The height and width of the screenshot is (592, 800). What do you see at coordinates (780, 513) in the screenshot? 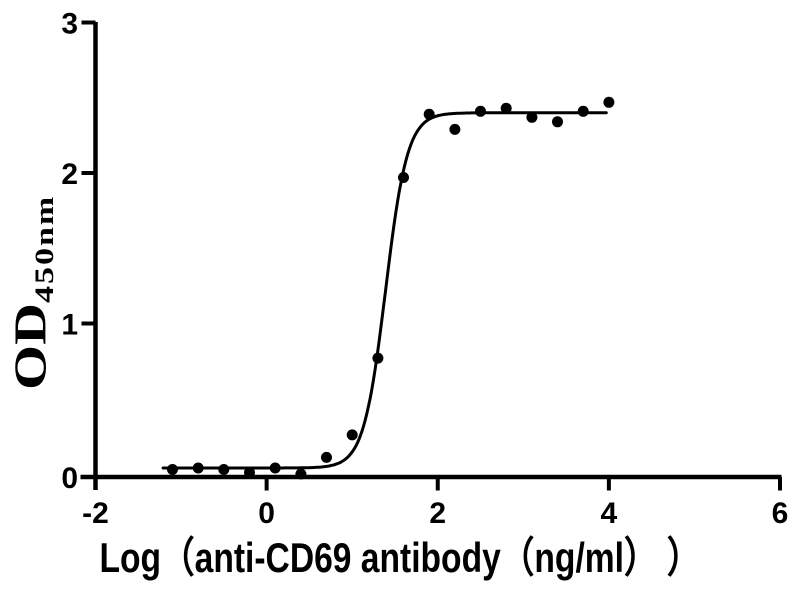
I see `x-tick-label: 6` at bounding box center [780, 513].